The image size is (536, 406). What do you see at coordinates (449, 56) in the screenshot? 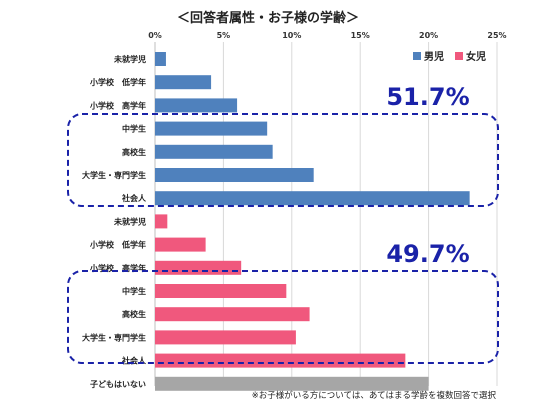
I see `legend: 男児 女児` at bounding box center [449, 56].